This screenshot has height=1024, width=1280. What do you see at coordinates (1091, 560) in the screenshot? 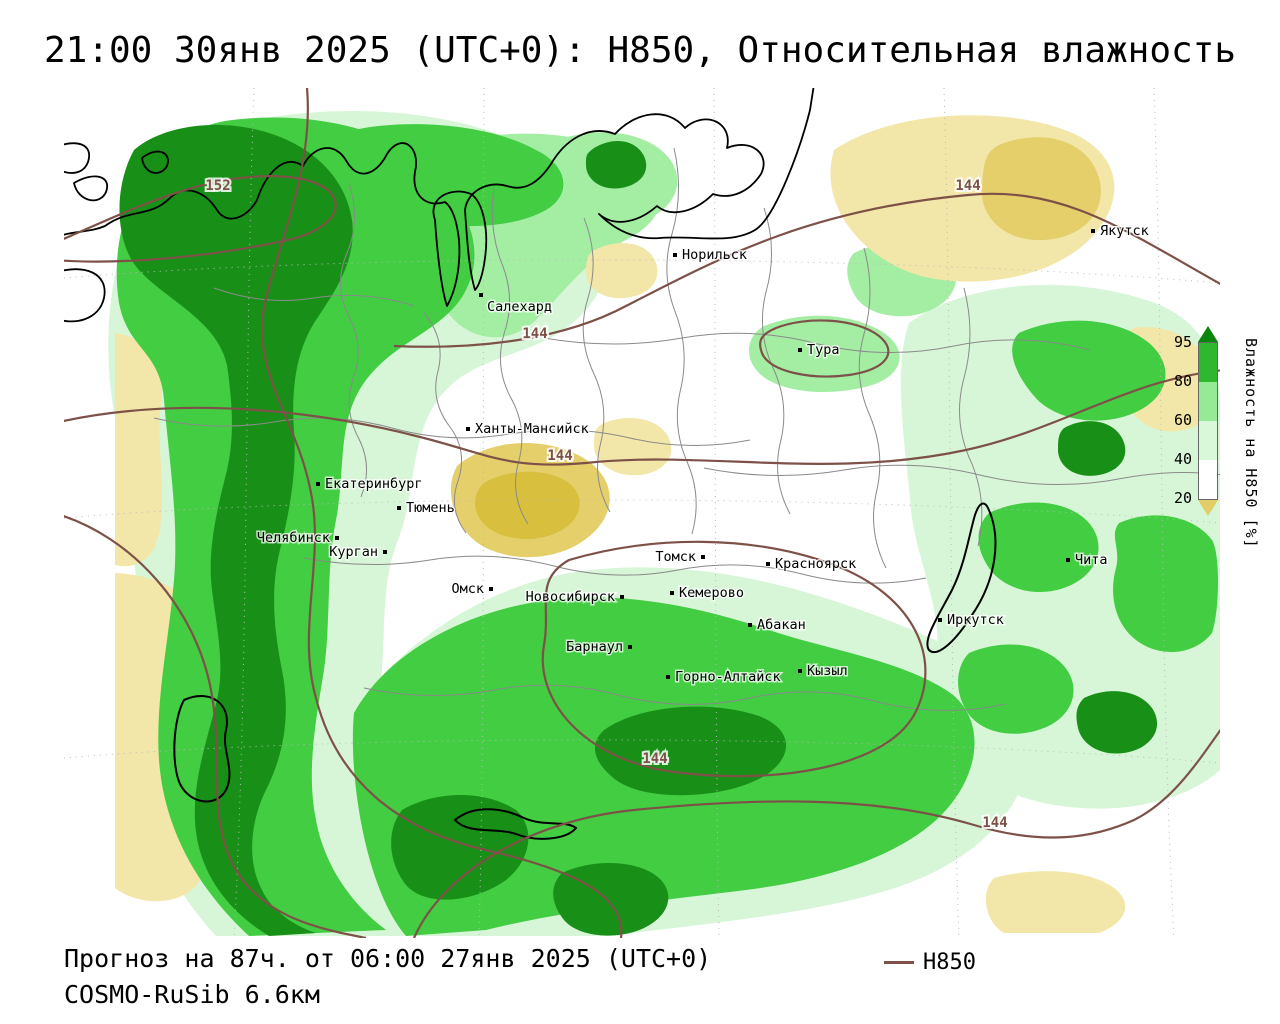
I see `city-label: Чита` at bounding box center [1091, 560].